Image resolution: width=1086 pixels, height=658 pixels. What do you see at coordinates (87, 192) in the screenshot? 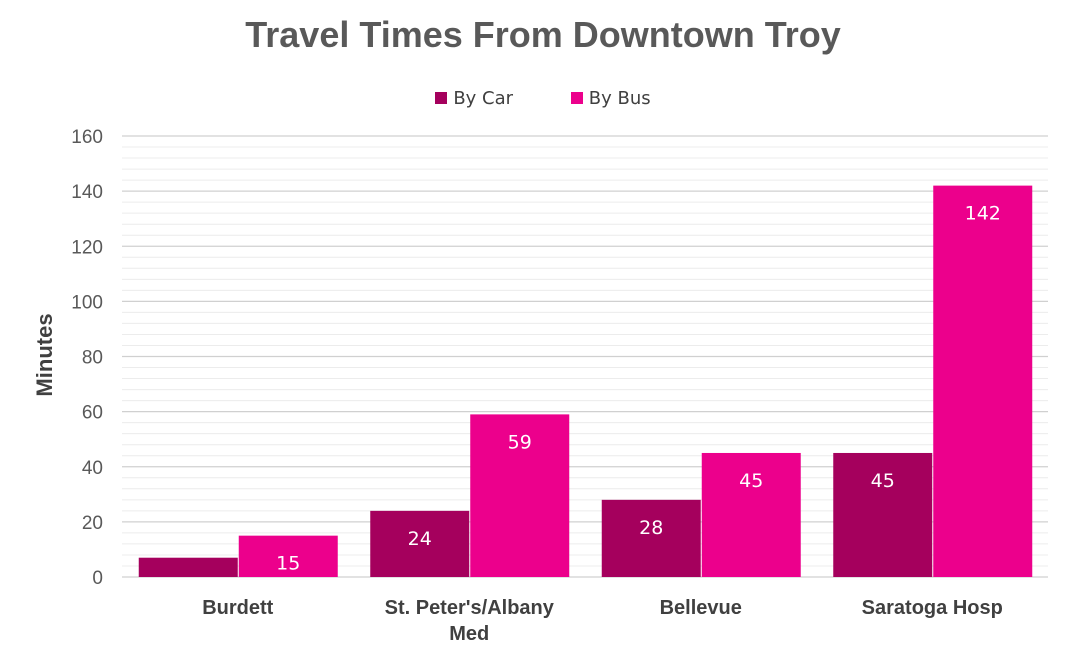
I see `y-tick-label: 140` at bounding box center [87, 192].